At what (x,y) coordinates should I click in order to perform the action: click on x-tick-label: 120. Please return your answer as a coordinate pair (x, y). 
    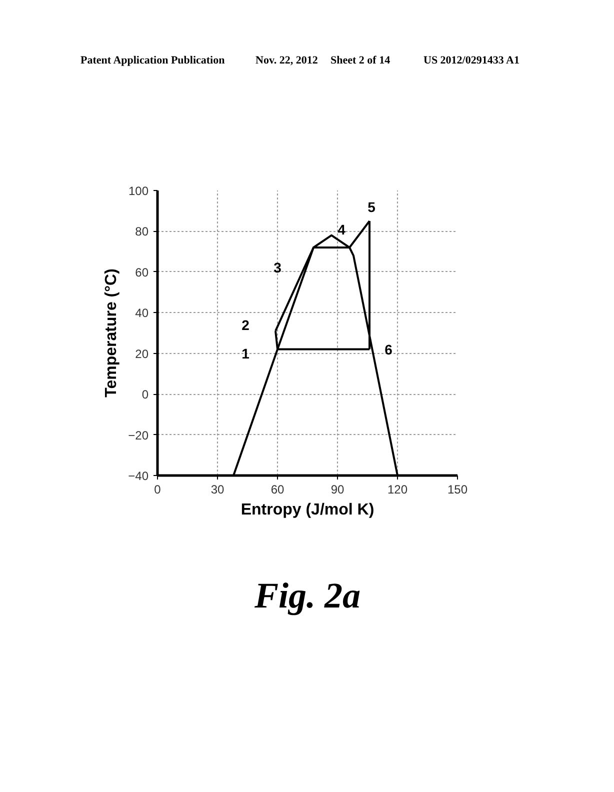
    Looking at the image, I should click on (397, 489).